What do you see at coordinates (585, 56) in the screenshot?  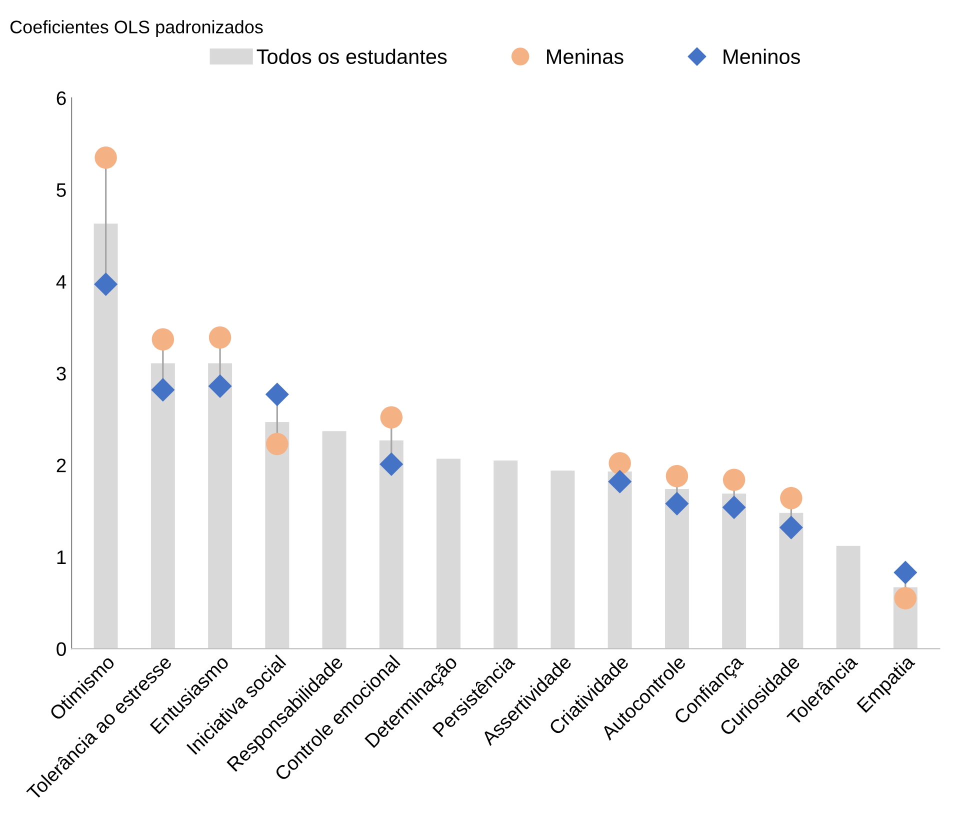 I see `legend-label: Meninas` at bounding box center [585, 56].